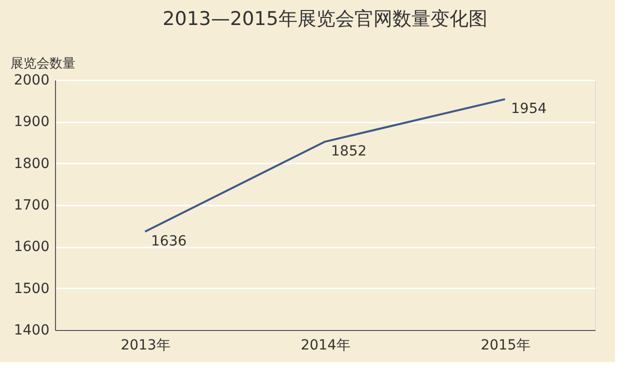 This screenshot has width=644, height=382. I want to click on y-tick-label: 1400, so click(32, 330).